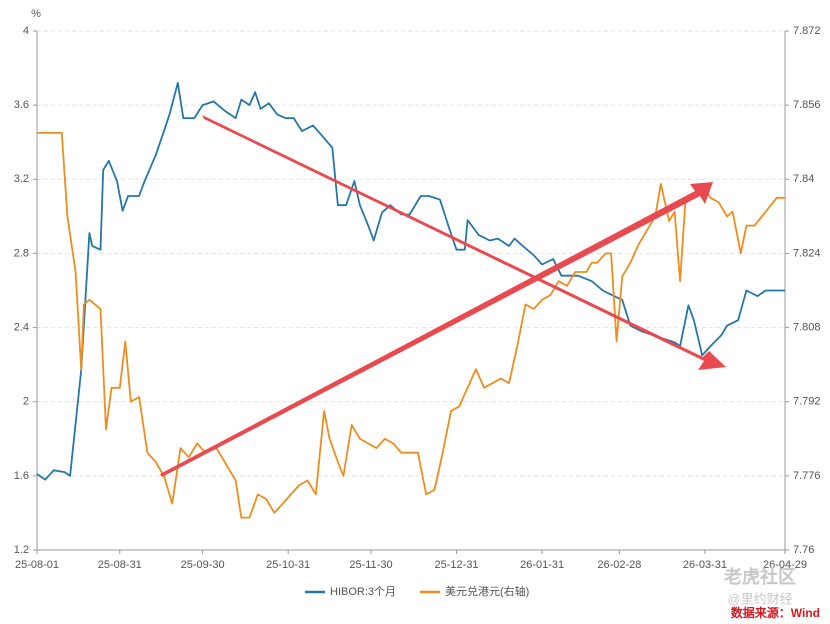 The image size is (830, 624). What do you see at coordinates (37, 565) in the screenshot?
I see `x-tick-label: 25-08-01` at bounding box center [37, 565].